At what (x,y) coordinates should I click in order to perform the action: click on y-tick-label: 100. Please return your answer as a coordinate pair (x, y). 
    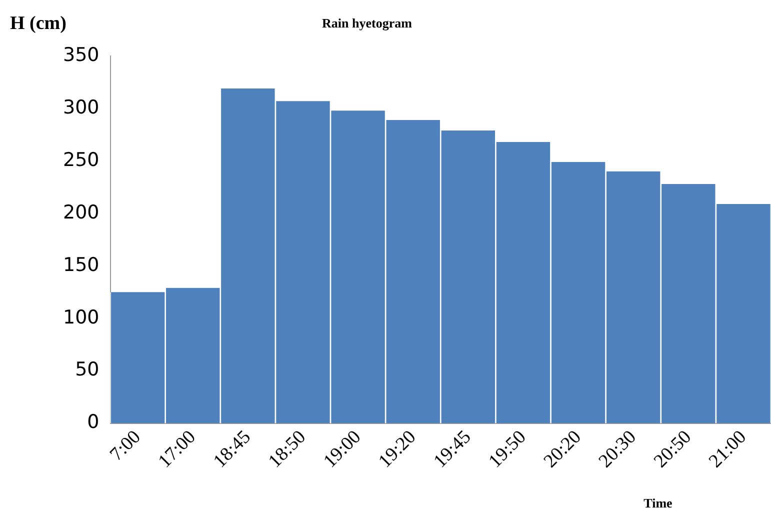
    Looking at the image, I should click on (81, 317).